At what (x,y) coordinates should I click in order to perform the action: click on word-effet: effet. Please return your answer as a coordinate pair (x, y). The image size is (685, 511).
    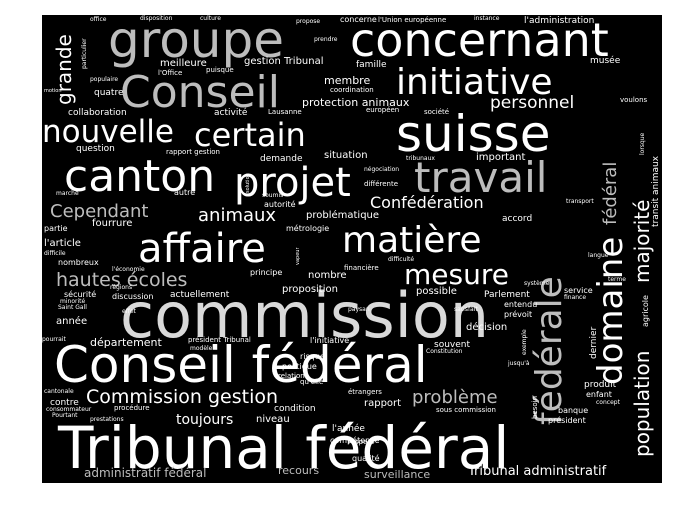
    Looking at the image, I should click on (129, 311).